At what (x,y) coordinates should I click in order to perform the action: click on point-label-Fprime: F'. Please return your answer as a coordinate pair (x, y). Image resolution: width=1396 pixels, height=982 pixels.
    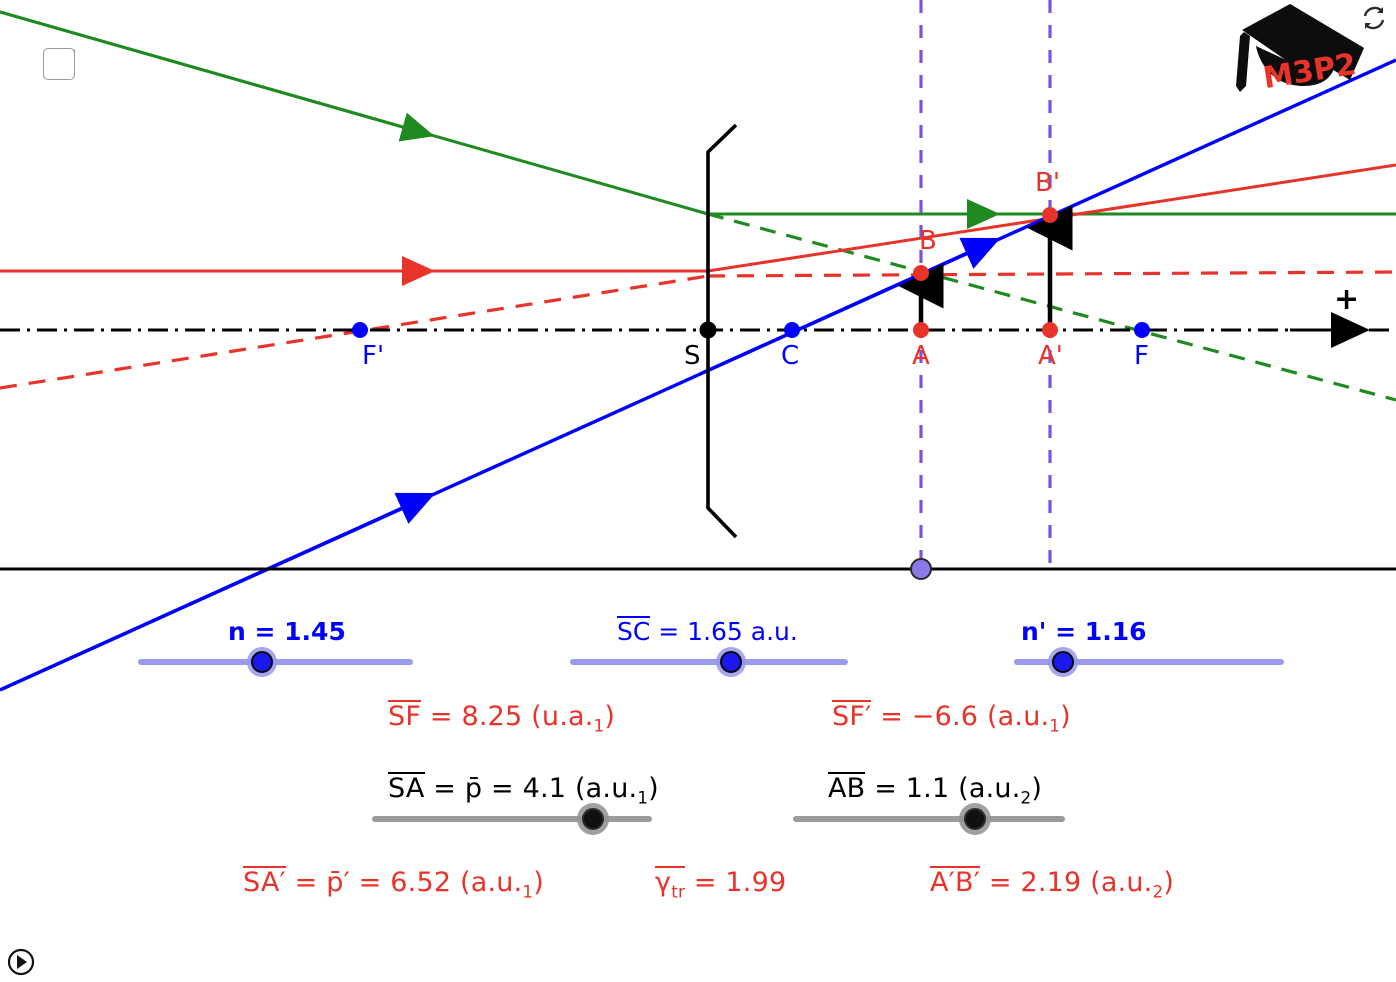
    Looking at the image, I should click on (373, 356).